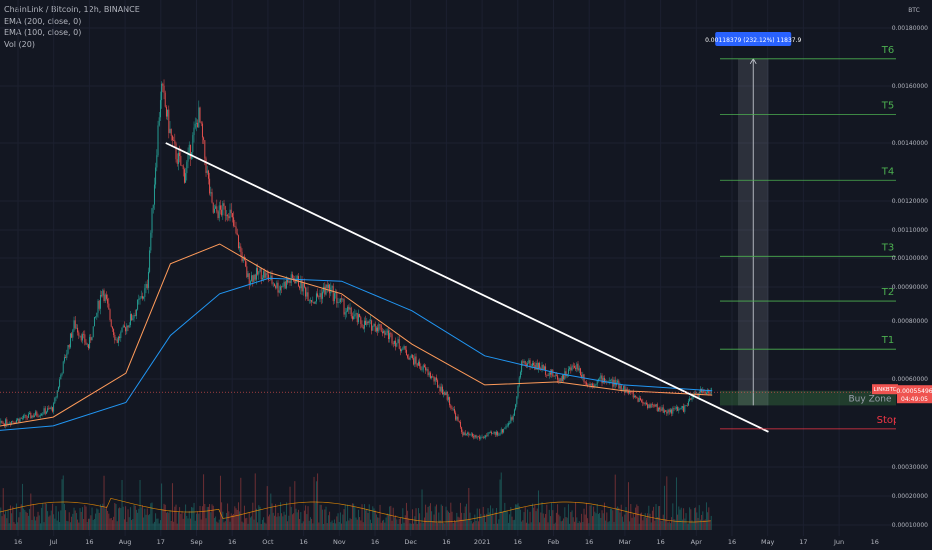 The image size is (932, 550). What do you see at coordinates (732, 542) in the screenshot?
I see `x-tick-label: 16` at bounding box center [732, 542].